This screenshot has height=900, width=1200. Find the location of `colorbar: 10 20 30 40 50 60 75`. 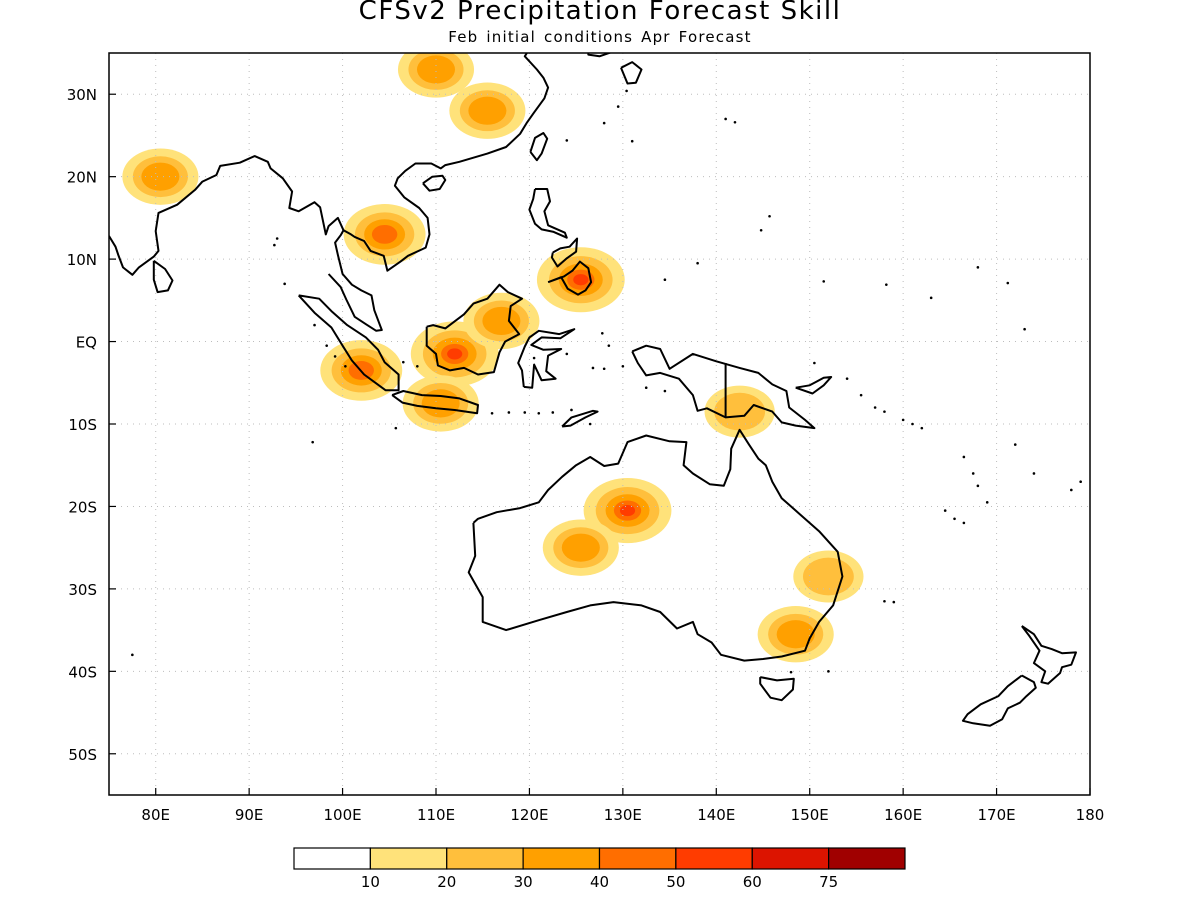

colorbar: 10 20 30 40 50 60 75 is located at coordinates (599, 869).